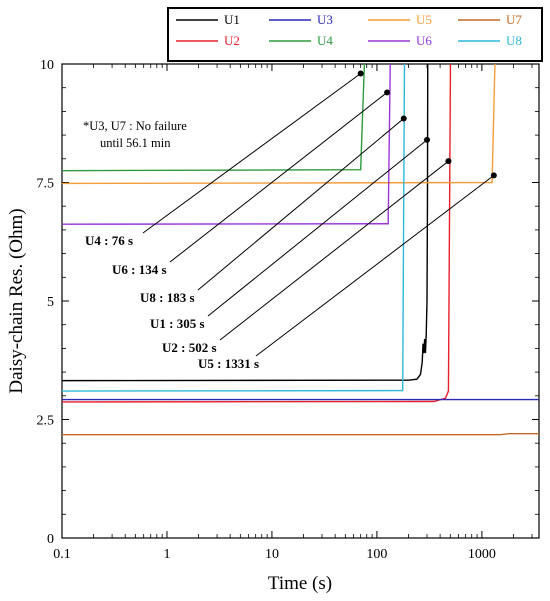 The image size is (550, 601). I want to click on annotation-label: U4 : 76 s, so click(109, 240).